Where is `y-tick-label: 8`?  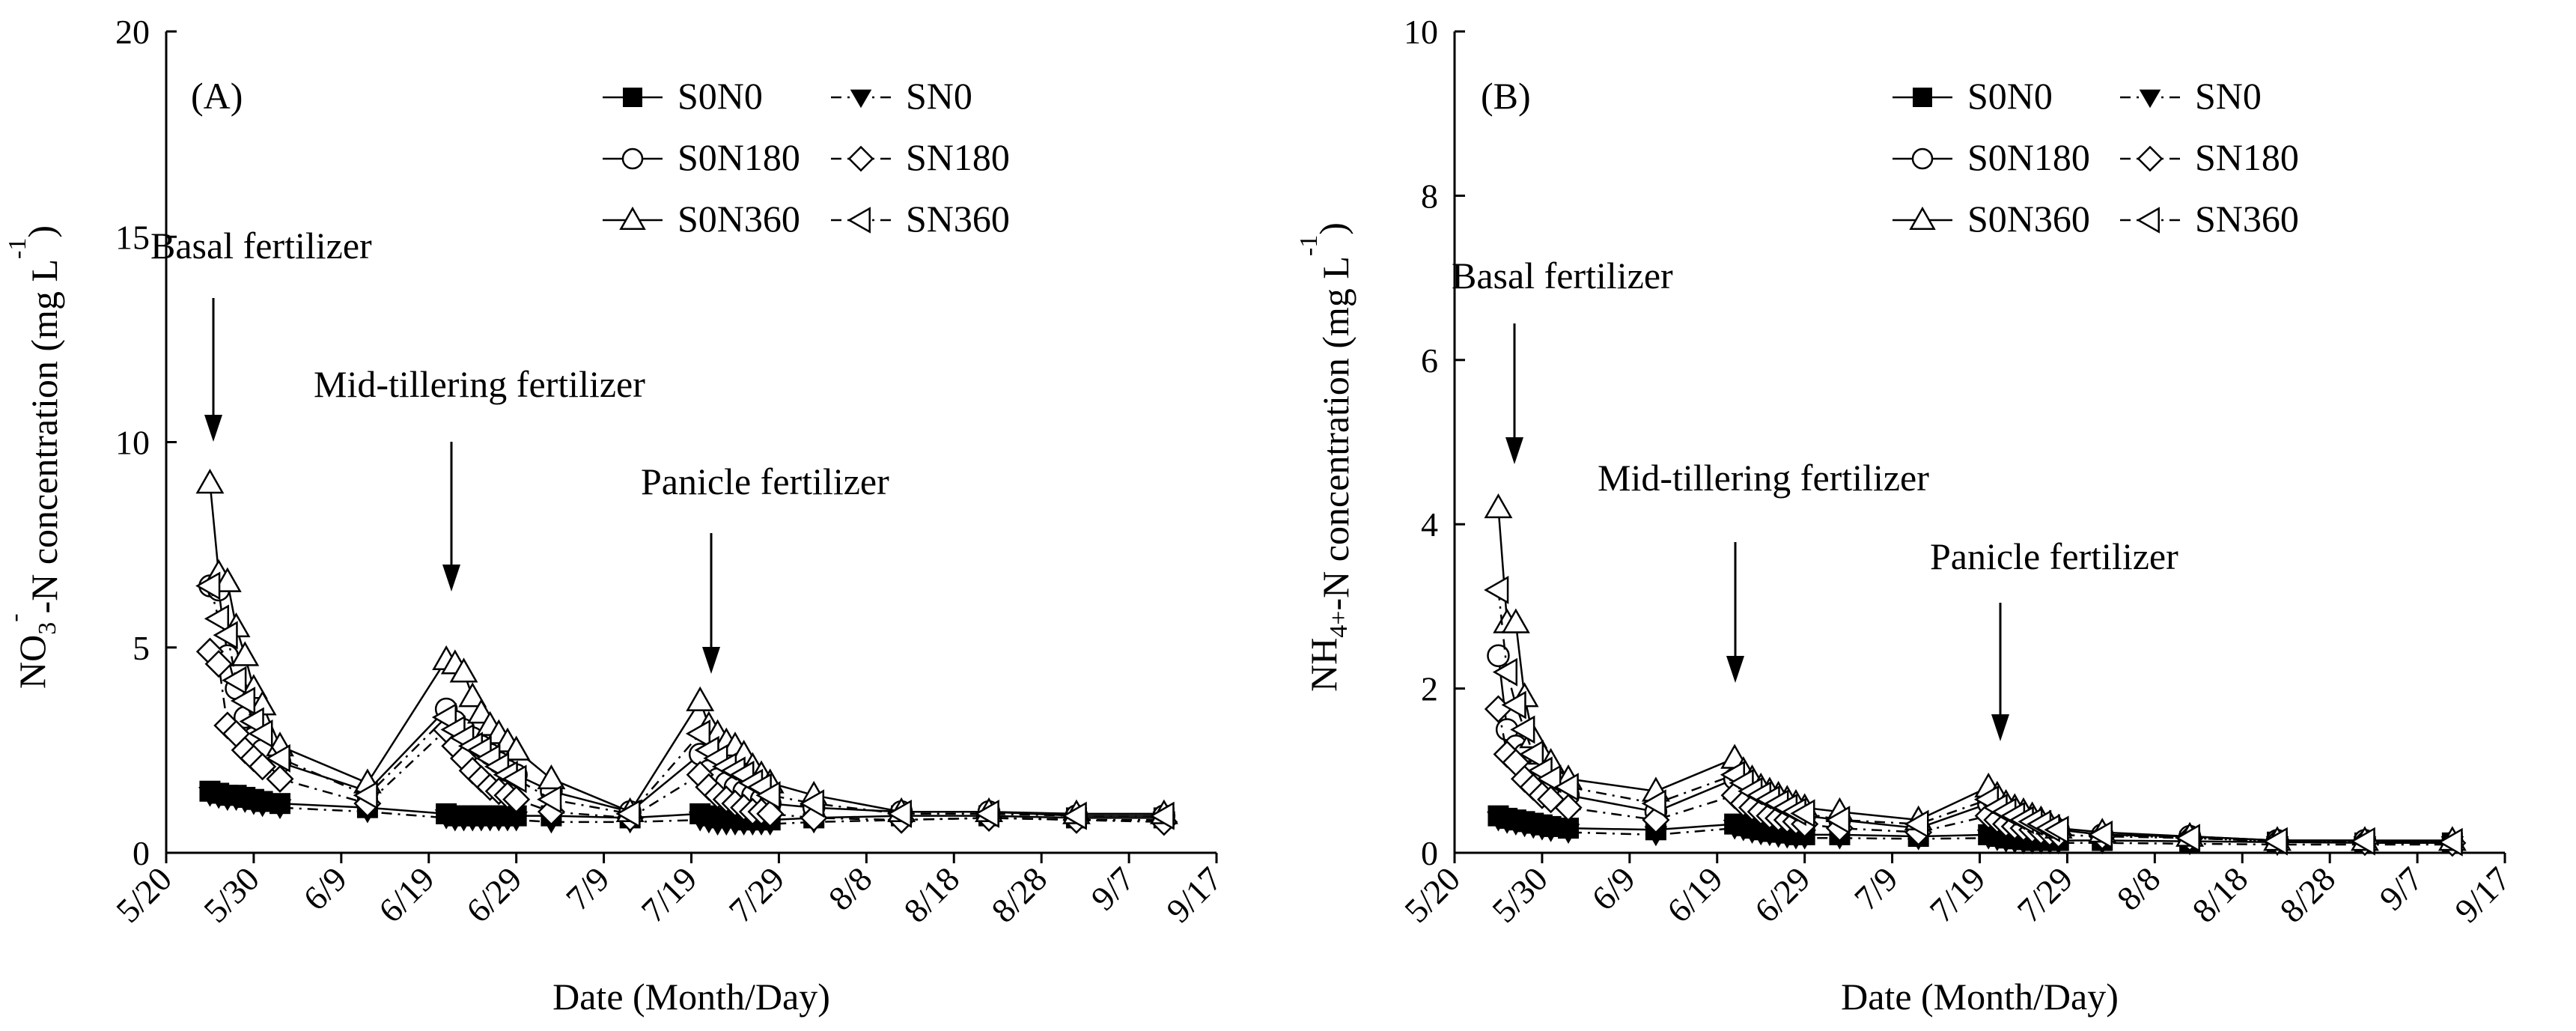 y-tick-label: 8 is located at coordinates (1429, 196).